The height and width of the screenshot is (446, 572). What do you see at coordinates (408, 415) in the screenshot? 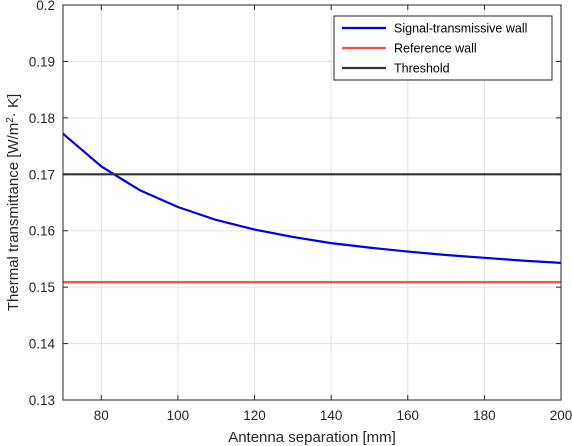
I see `x-tick-label: 160` at bounding box center [408, 415].